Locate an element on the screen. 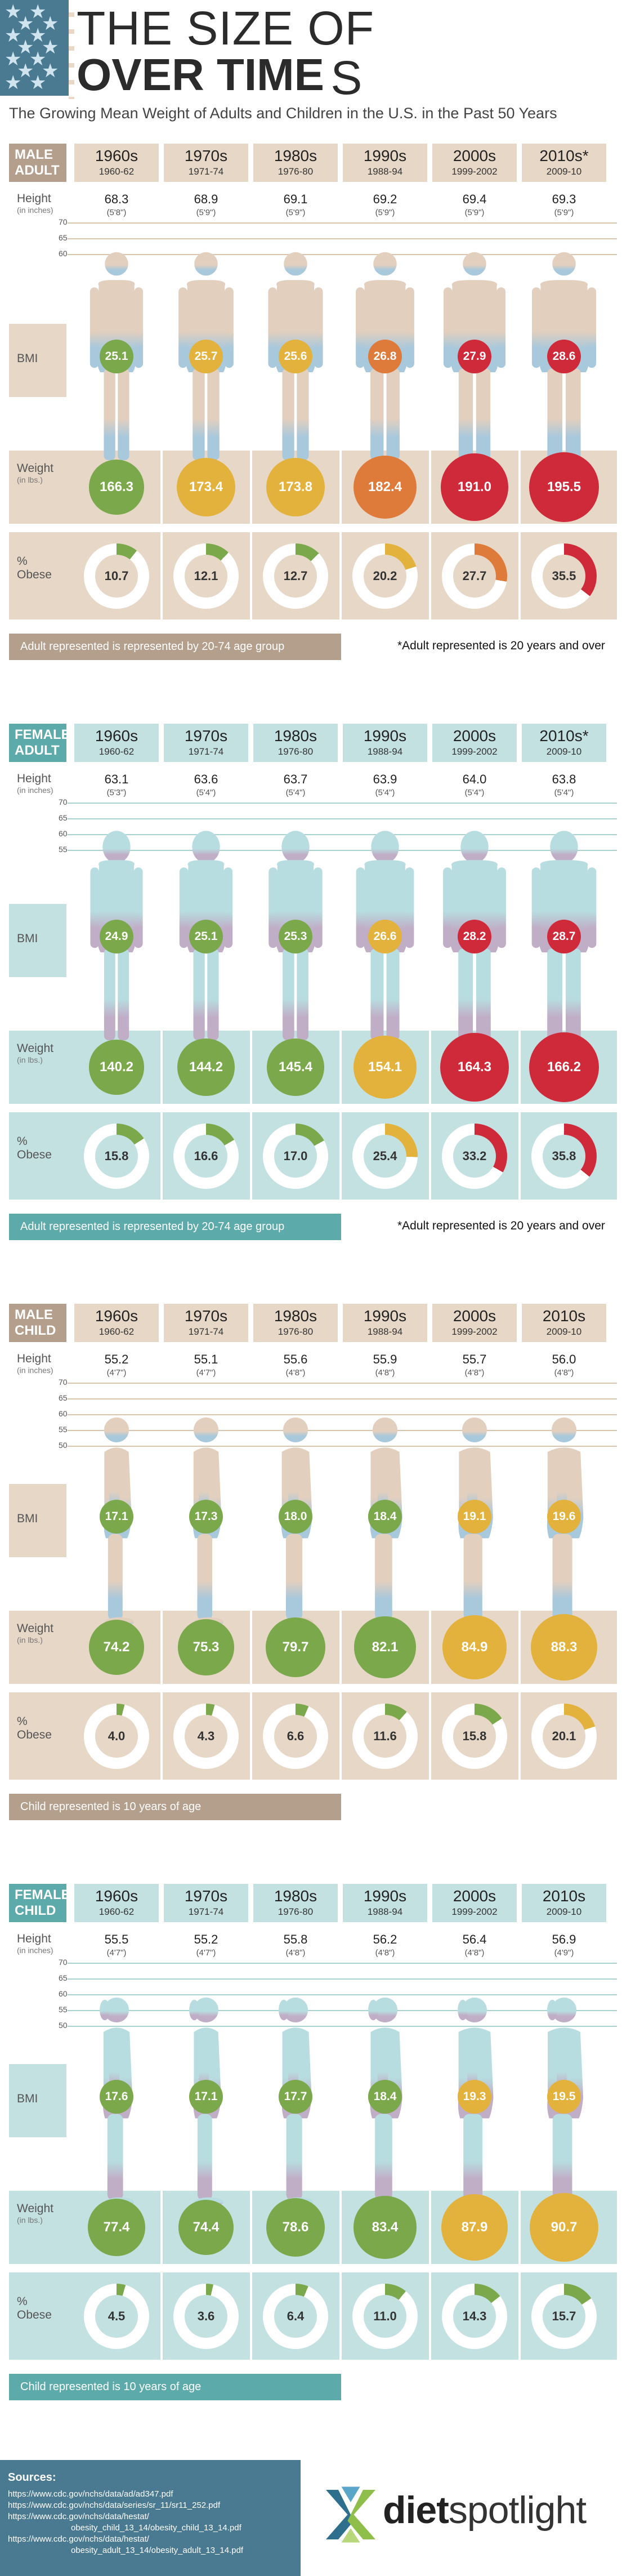 The height and width of the screenshot is (2576, 622). bmi-row-label: BMI is located at coordinates (37, 360).